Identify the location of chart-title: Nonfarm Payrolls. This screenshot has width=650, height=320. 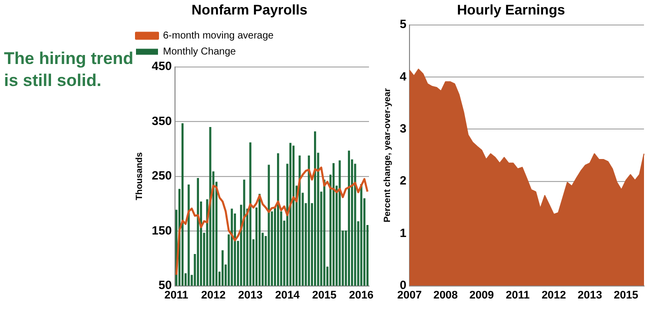
(250, 9).